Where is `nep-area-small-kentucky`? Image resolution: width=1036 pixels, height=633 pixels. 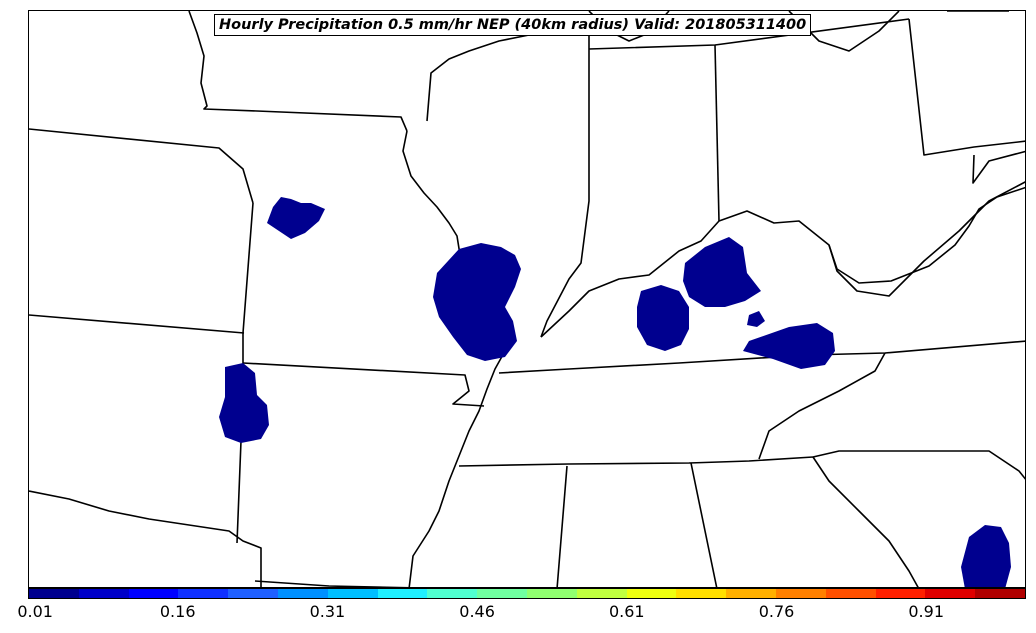 nep-area-small-kentucky is located at coordinates (756, 319).